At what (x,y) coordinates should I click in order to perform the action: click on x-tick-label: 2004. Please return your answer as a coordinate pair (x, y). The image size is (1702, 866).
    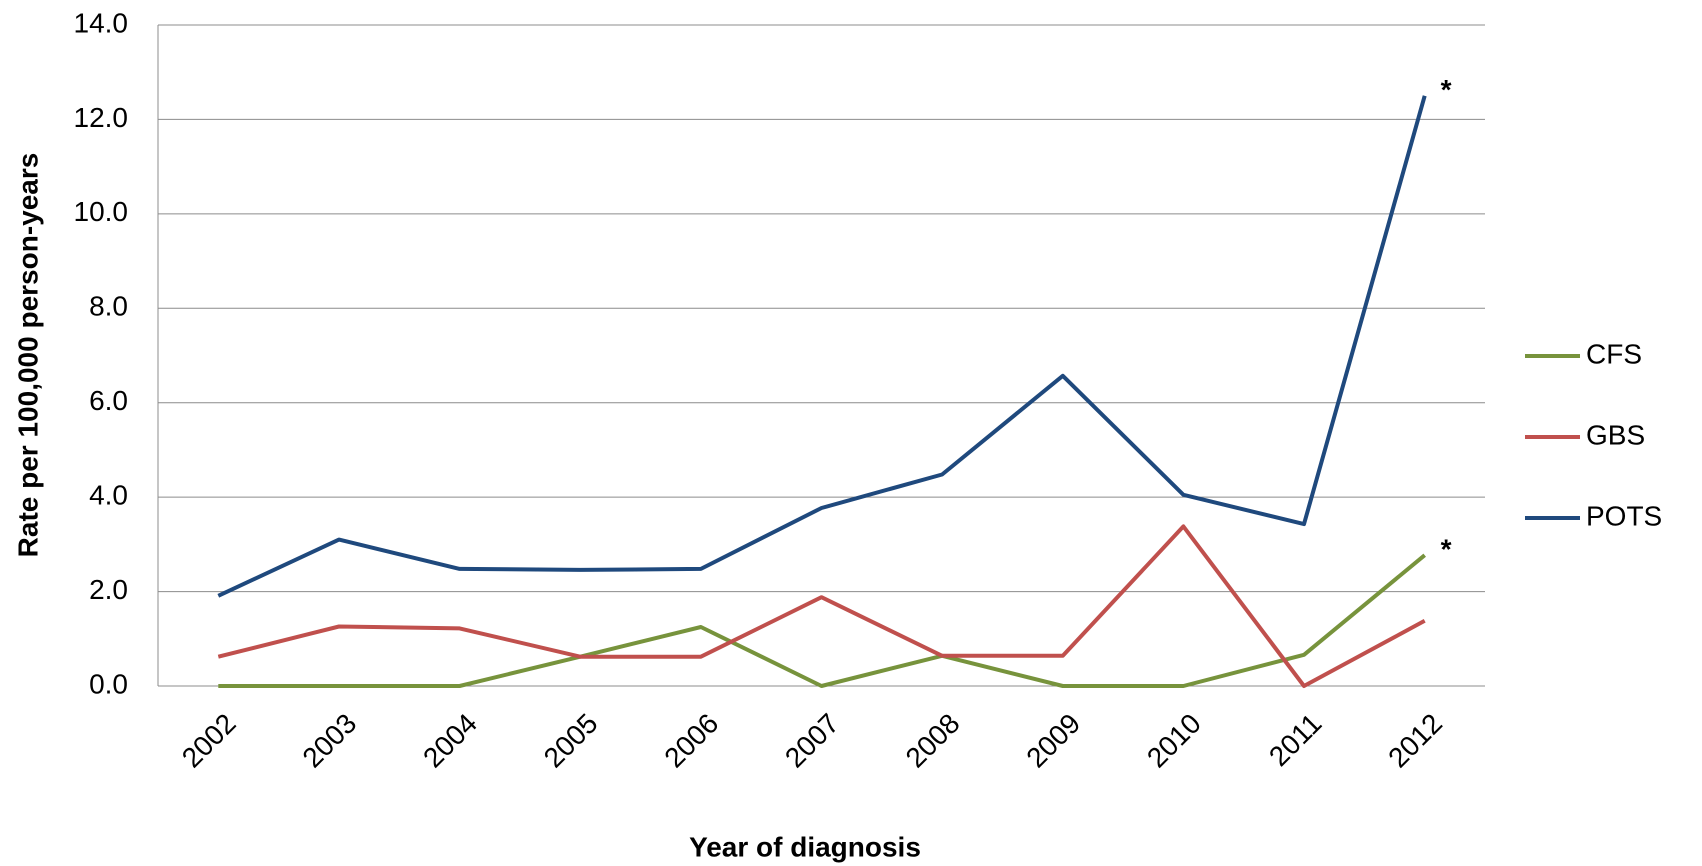
    Looking at the image, I should click on (450, 741).